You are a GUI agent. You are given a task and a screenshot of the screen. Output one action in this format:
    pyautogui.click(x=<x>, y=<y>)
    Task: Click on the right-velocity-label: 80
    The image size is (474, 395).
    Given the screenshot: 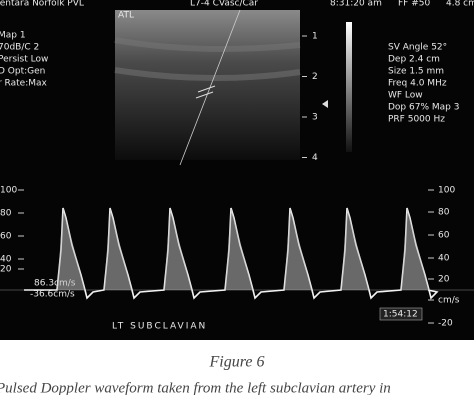 What is the action you would take?
    pyautogui.click(x=444, y=213)
    